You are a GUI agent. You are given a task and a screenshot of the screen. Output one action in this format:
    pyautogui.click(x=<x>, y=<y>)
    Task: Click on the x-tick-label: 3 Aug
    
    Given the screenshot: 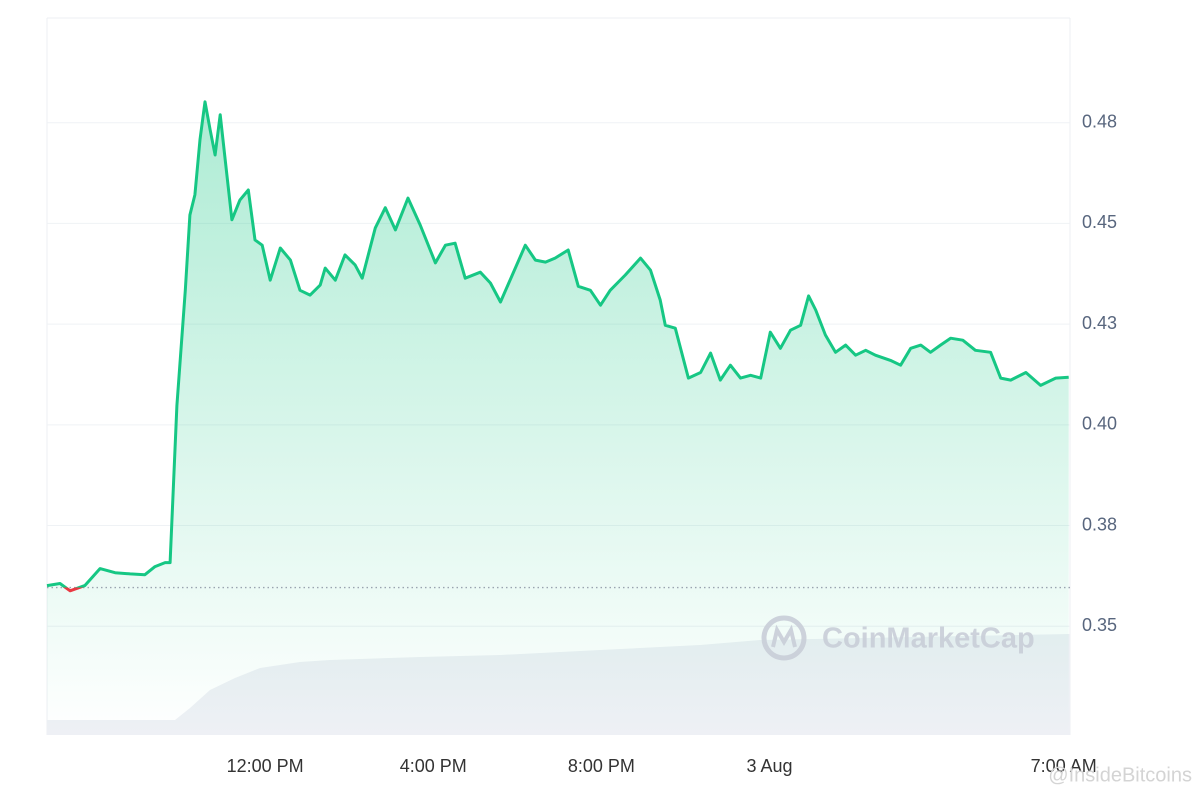 What is the action you would take?
    pyautogui.click(x=769, y=766)
    